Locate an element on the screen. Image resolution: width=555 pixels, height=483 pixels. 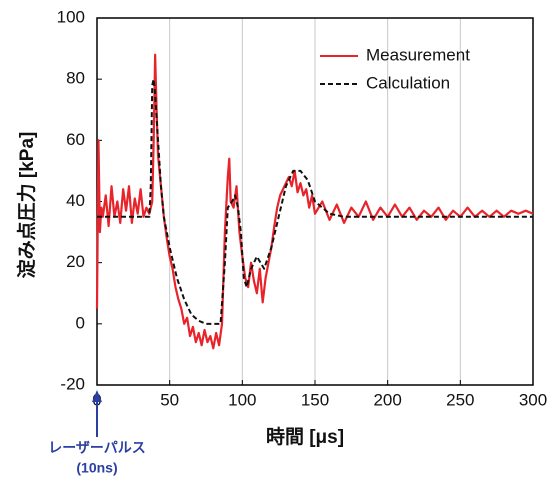
annotation: (10ns) is located at coordinates (96, 468).